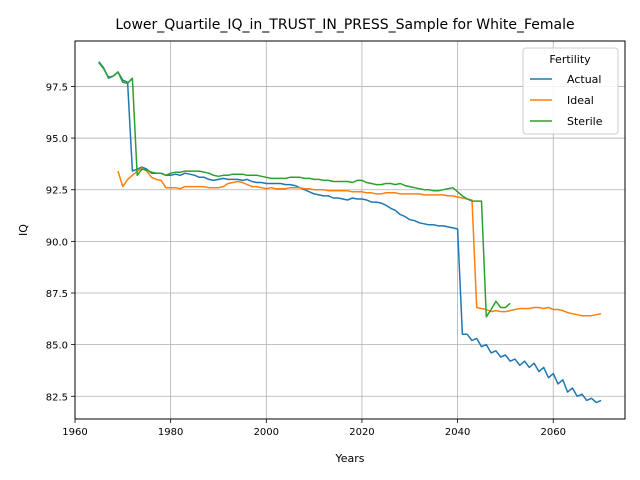 The height and width of the screenshot is (480, 640). What do you see at coordinates (585, 121) in the screenshot?
I see `legend-label-sterile: Sterile` at bounding box center [585, 121].